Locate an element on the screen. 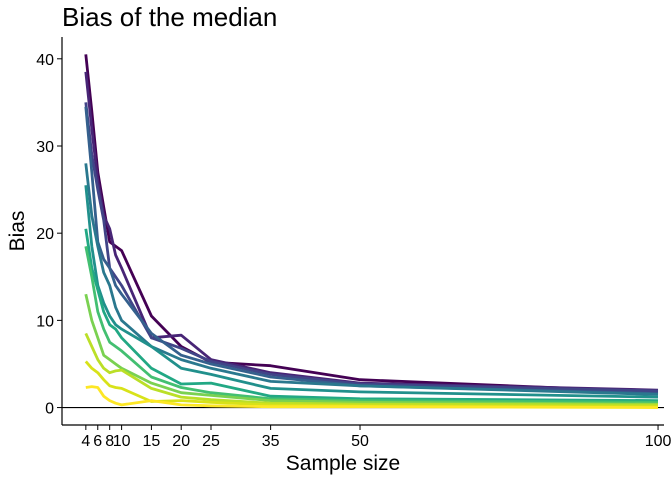 The height and width of the screenshot is (480, 672). y-axis-title: Bias is located at coordinates (17, 231).